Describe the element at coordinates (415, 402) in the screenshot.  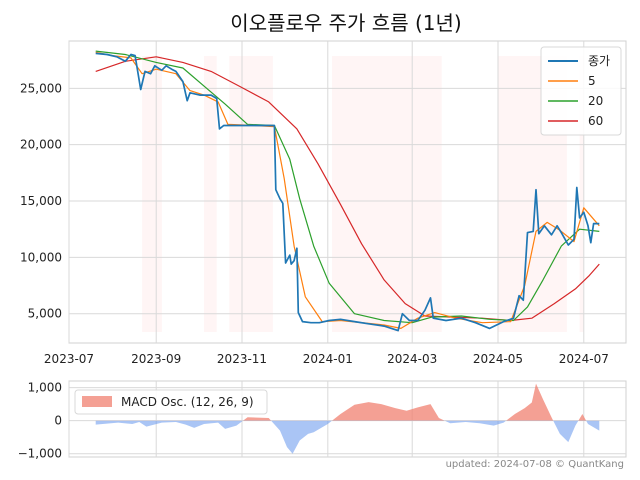
I see `macd-positive-area` at that location.